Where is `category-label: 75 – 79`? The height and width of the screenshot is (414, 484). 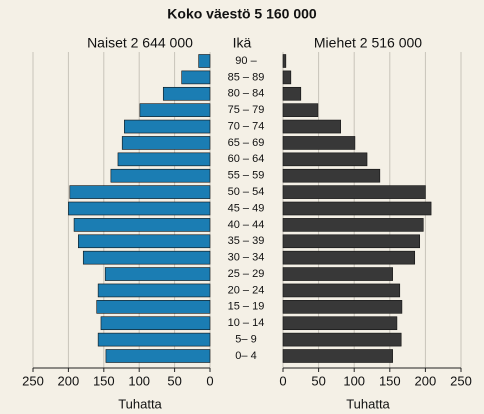 category-label: 75 – 79 is located at coordinates (246, 110).